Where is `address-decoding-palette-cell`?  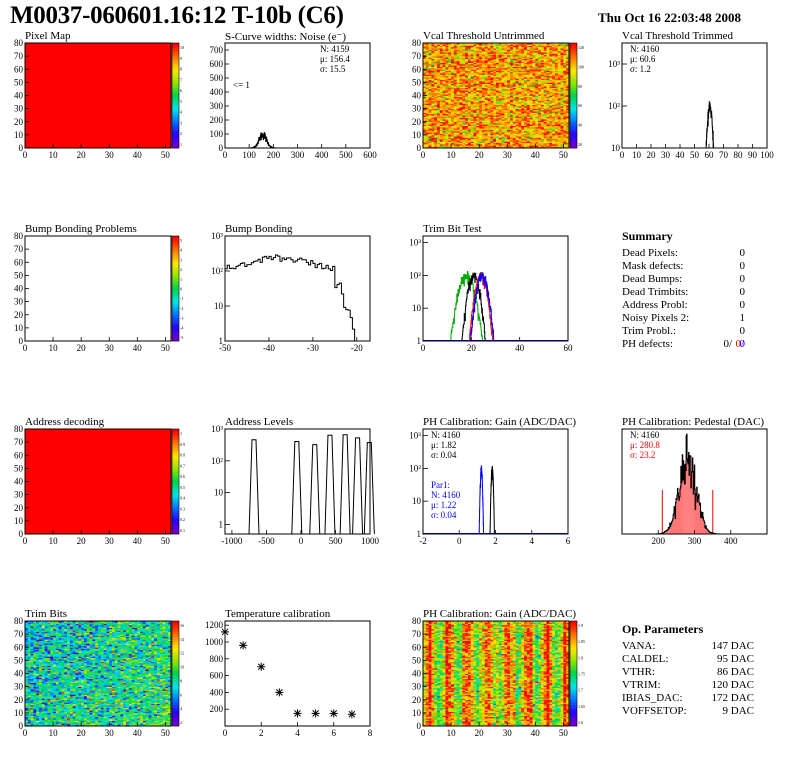
address-decoding-palette-cell is located at coordinates (175, 514).